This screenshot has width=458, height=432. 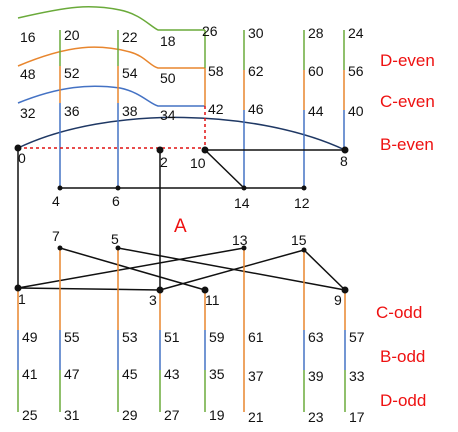 What do you see at coordinates (72, 415) in the screenshot?
I see `label-31: 31` at bounding box center [72, 415].